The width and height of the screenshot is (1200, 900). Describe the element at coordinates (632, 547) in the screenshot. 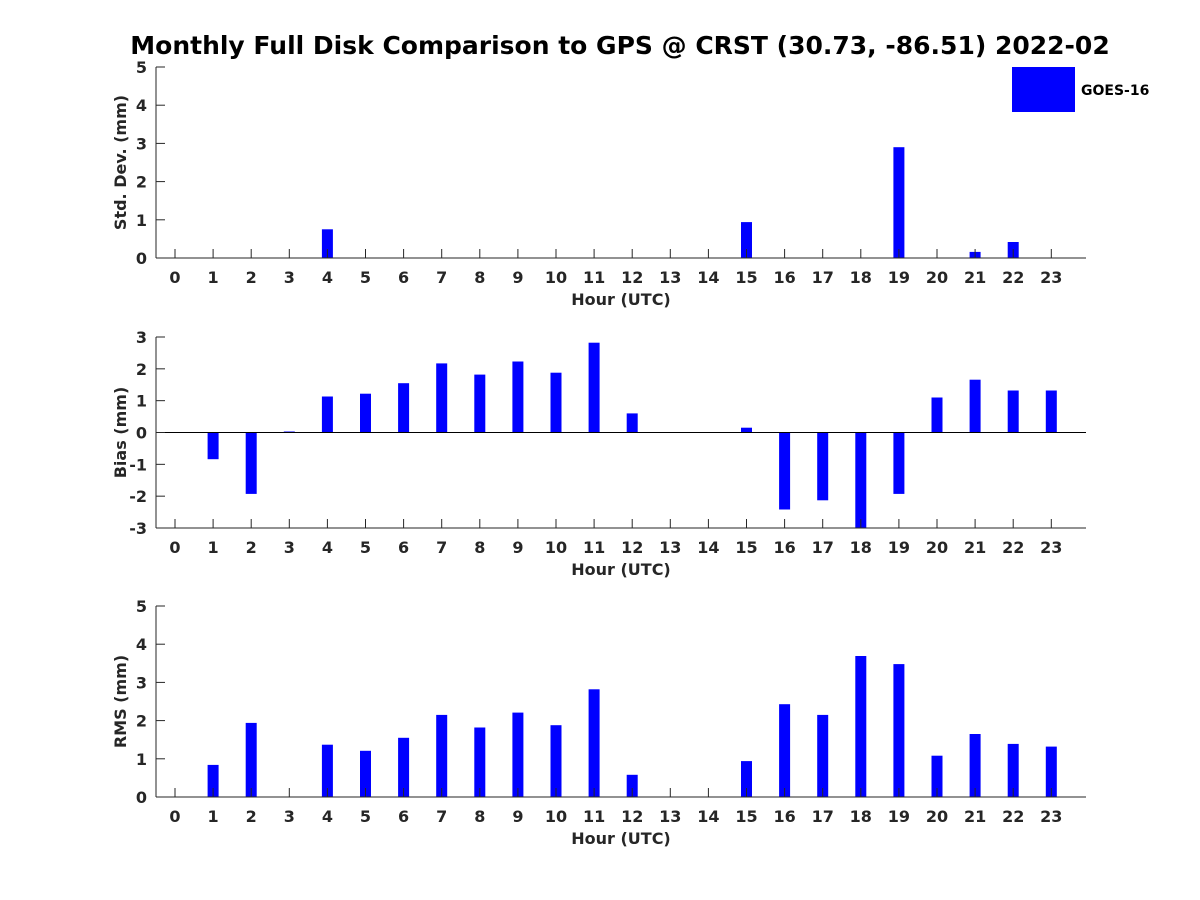

I see `bias-xtick-label: 12` at that location.